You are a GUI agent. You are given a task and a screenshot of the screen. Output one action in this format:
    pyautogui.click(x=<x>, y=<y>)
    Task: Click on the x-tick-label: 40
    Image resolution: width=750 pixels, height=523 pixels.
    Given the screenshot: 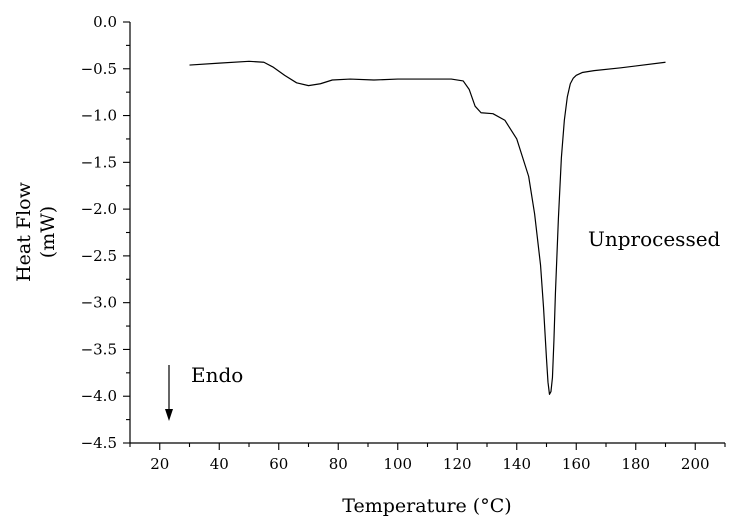 What is the action you would take?
    pyautogui.click(x=219, y=464)
    